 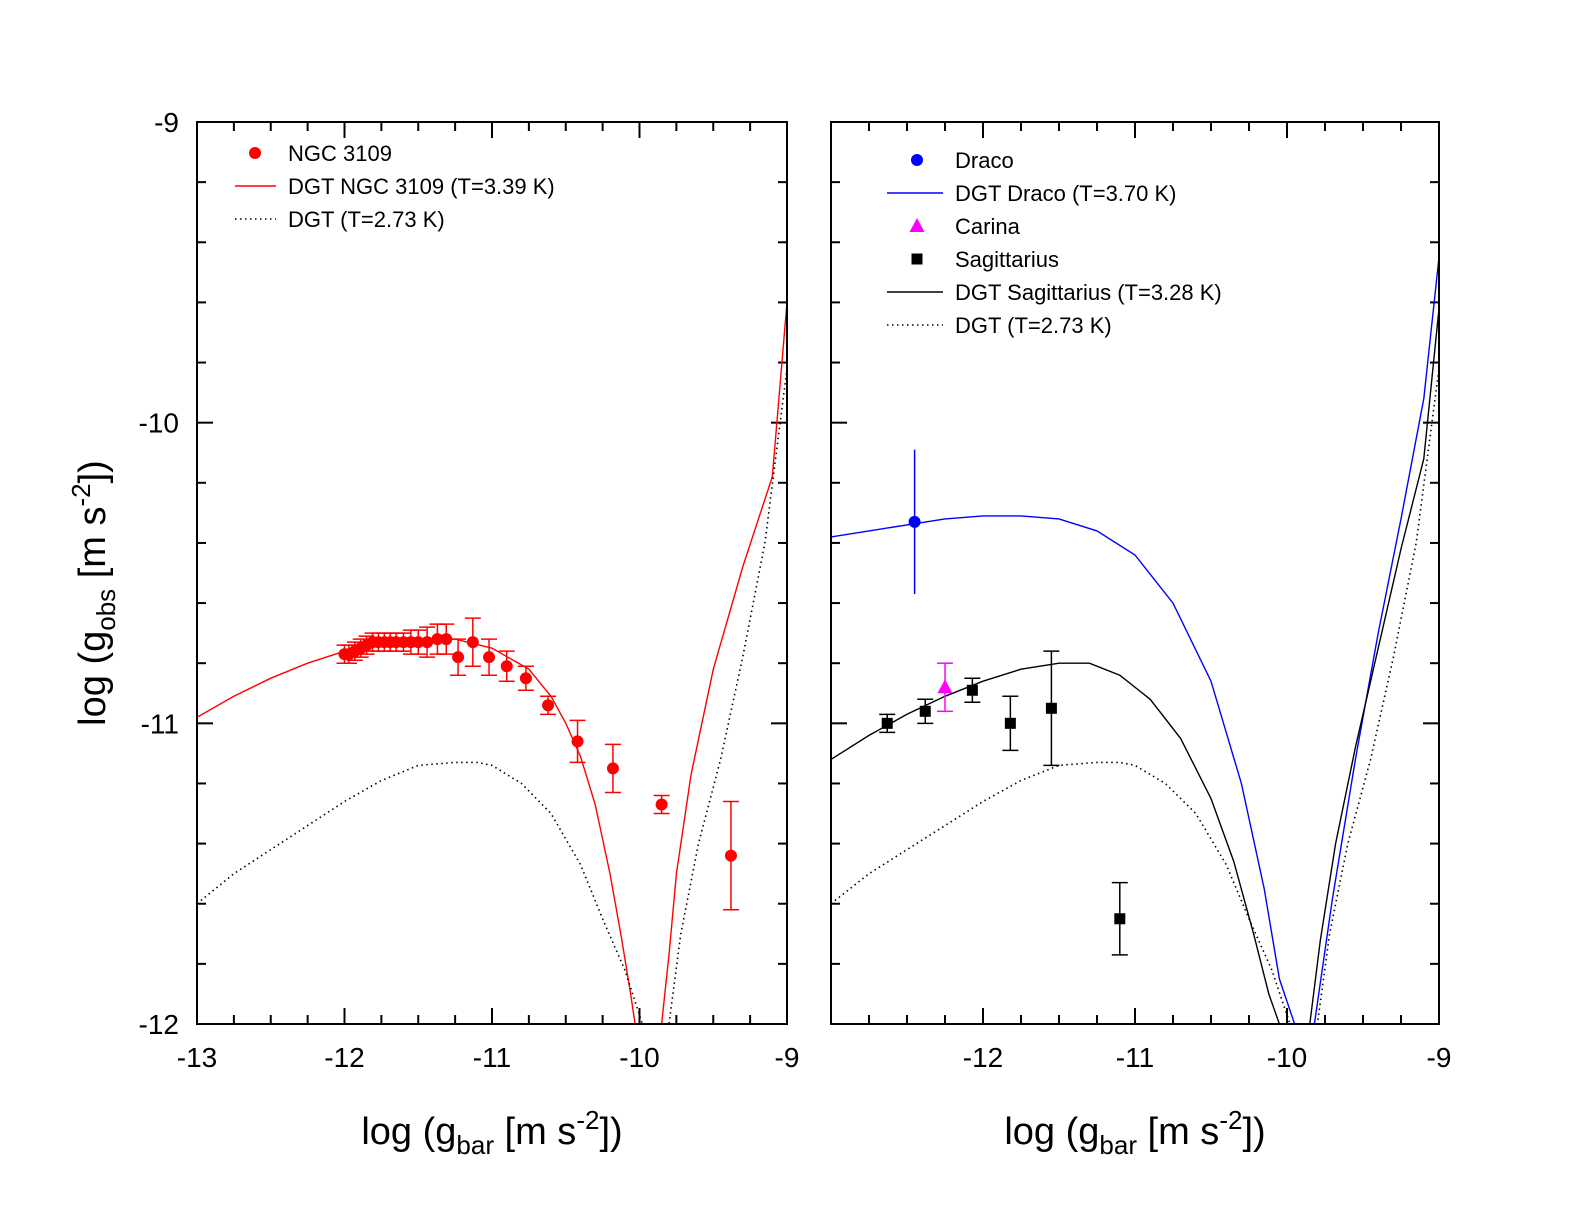 What do you see at coordinates (159, 423) in the screenshot?
I see `y-tick-label: -10` at bounding box center [159, 423].